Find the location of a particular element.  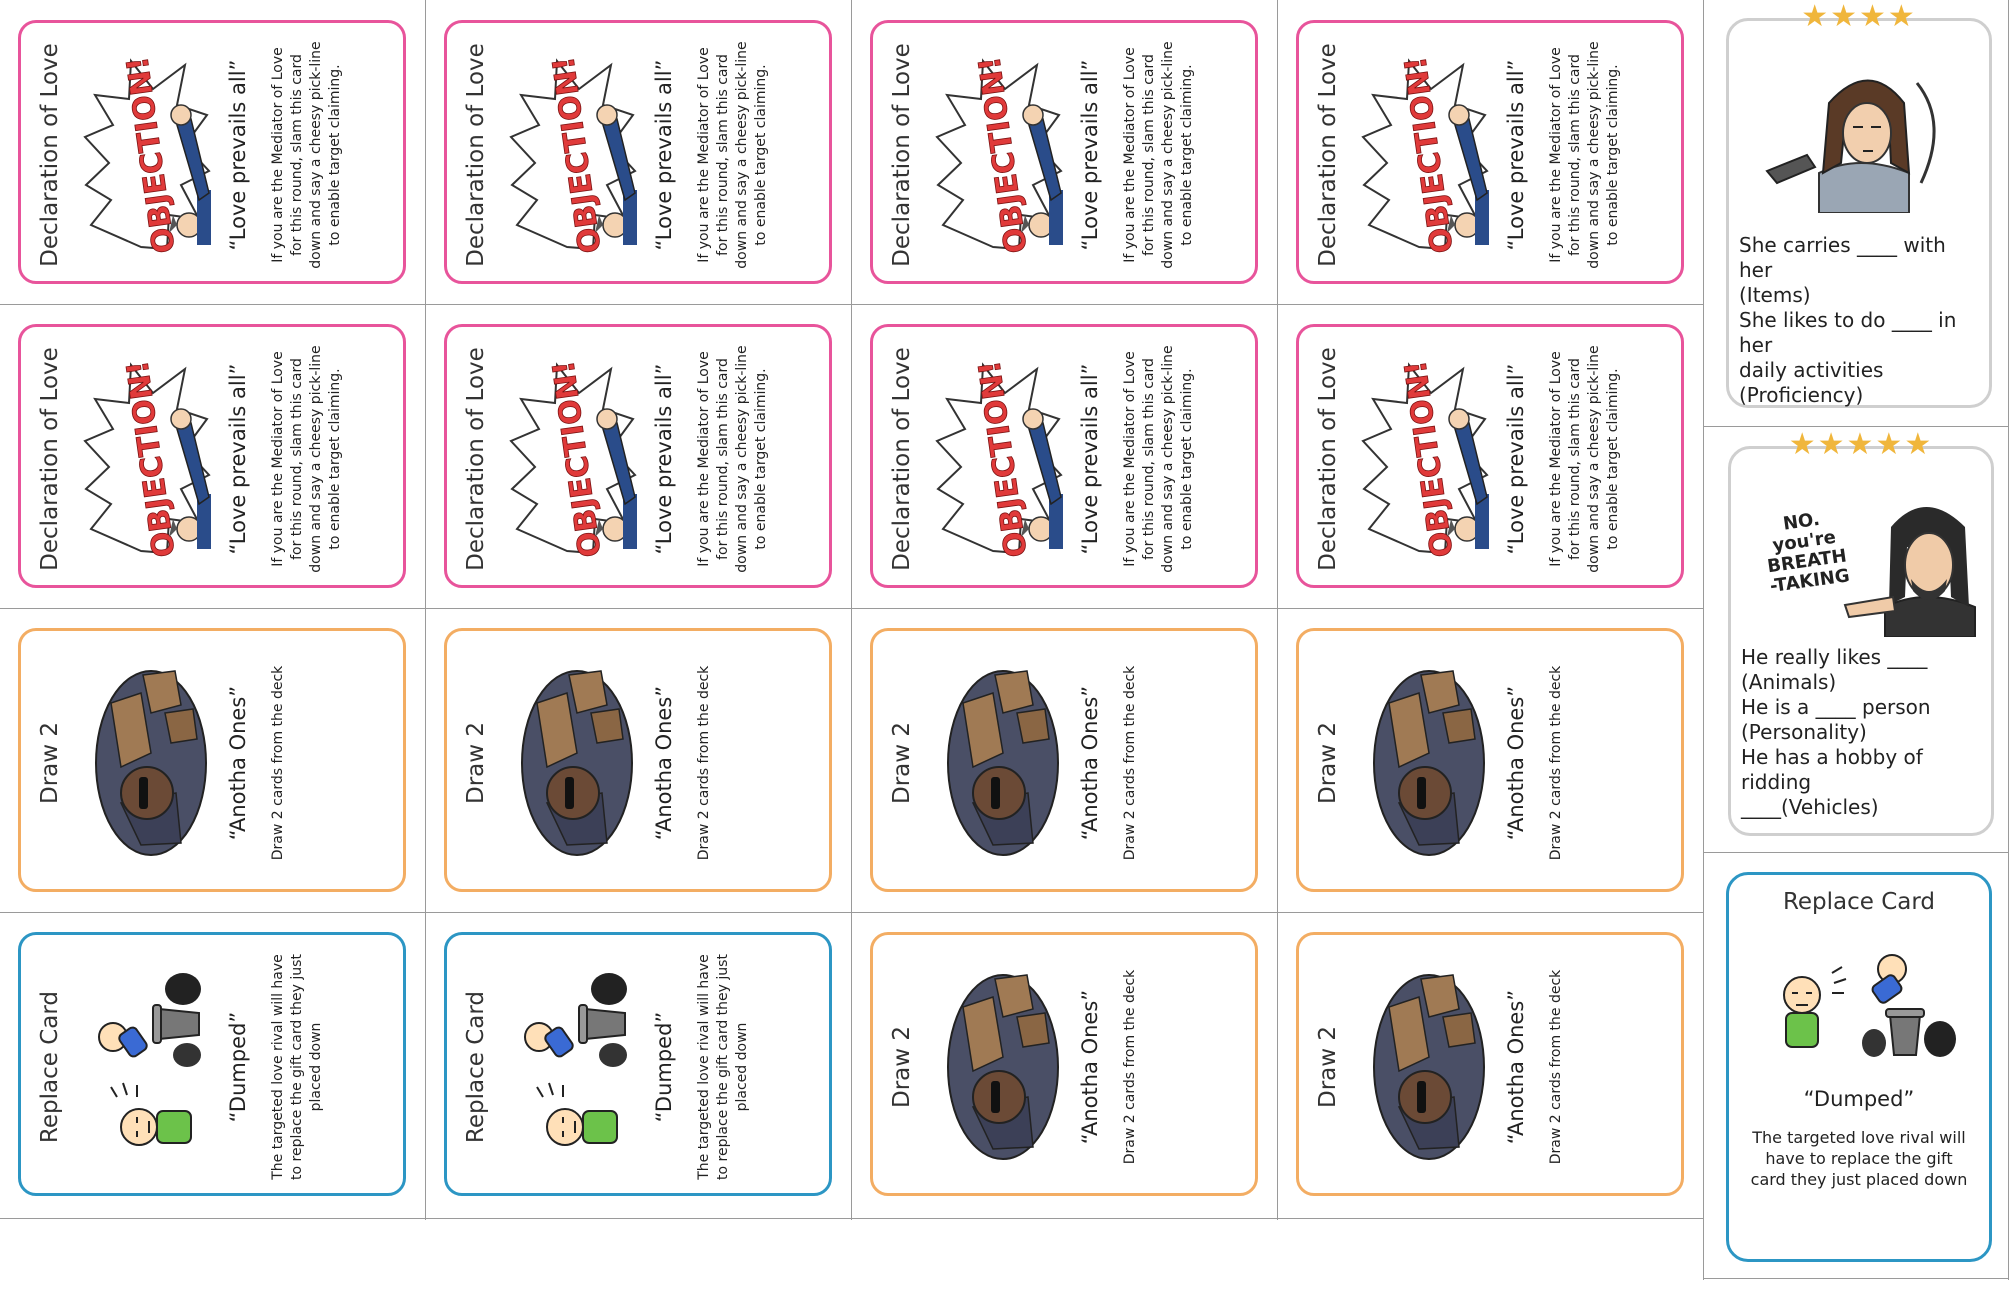

card-quote: “Dumped” is located at coordinates (1859, 1099).